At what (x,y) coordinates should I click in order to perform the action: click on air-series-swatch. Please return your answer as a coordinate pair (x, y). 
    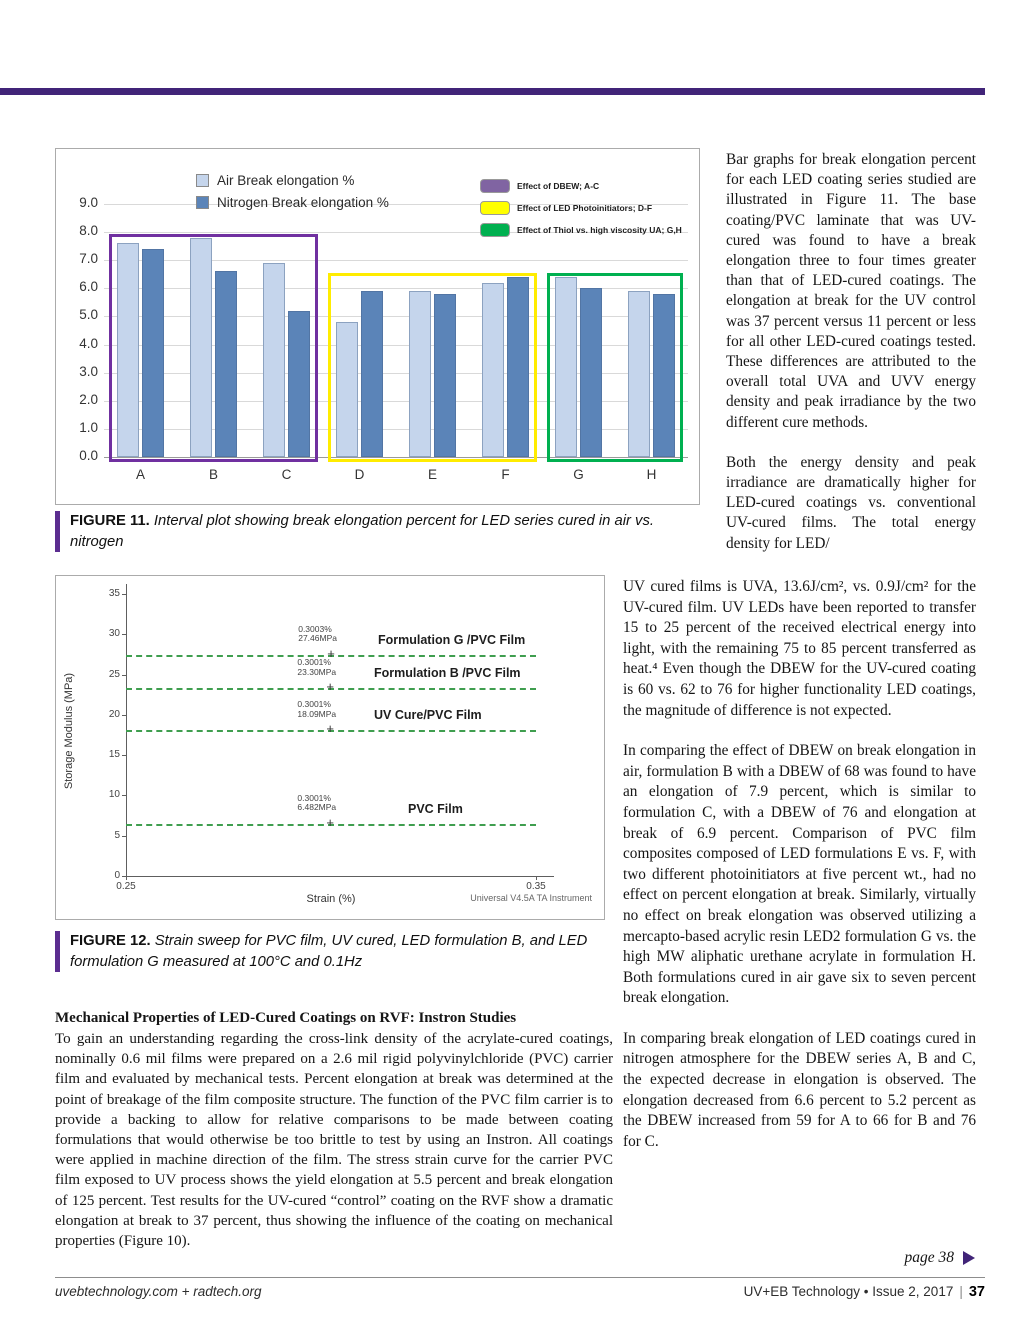
    Looking at the image, I should click on (202, 180).